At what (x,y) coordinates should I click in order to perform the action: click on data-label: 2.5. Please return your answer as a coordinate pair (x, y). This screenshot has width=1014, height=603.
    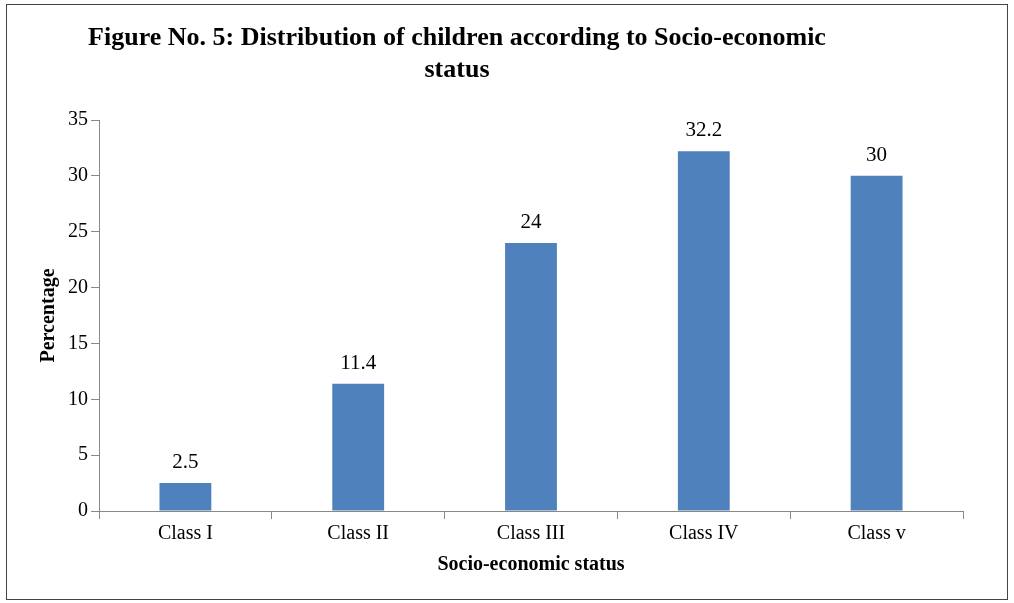
    Looking at the image, I should click on (185, 461).